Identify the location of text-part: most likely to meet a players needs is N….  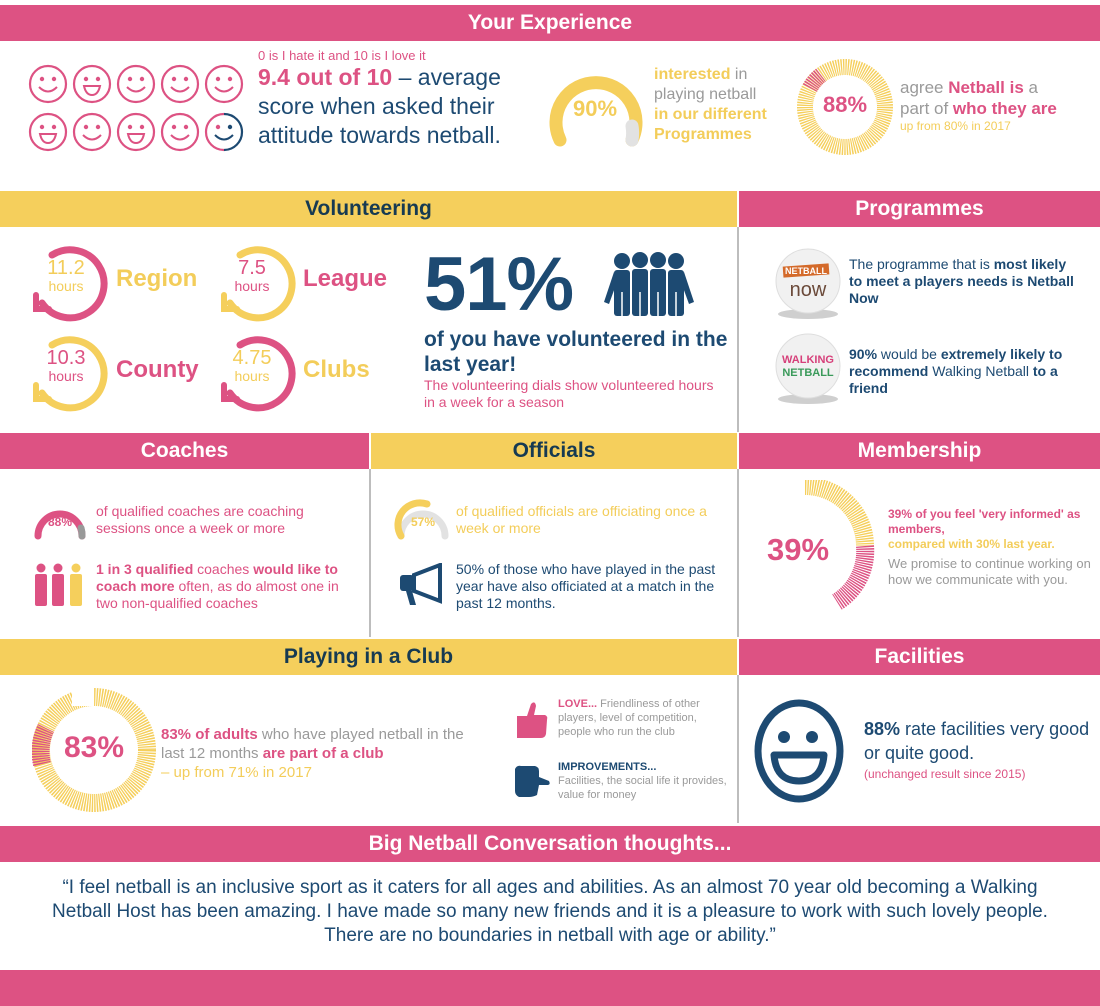
(961, 281).